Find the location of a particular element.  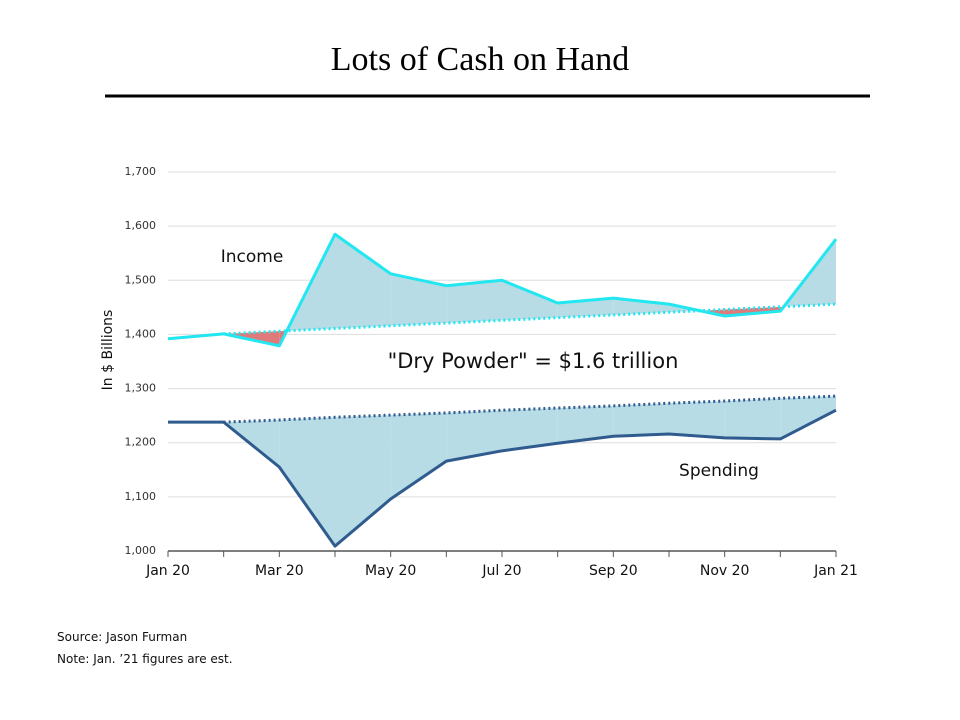

x-tick-label: Nov 20 is located at coordinates (725, 571).